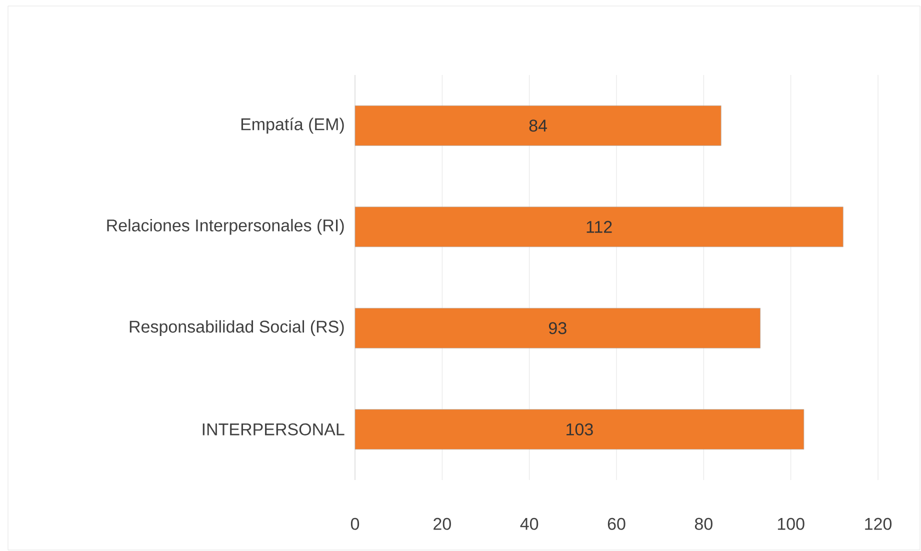 Image resolution: width=921 pixels, height=551 pixels. Describe the element at coordinates (355, 524) in the screenshot. I see `x-tick-label: 0` at that location.